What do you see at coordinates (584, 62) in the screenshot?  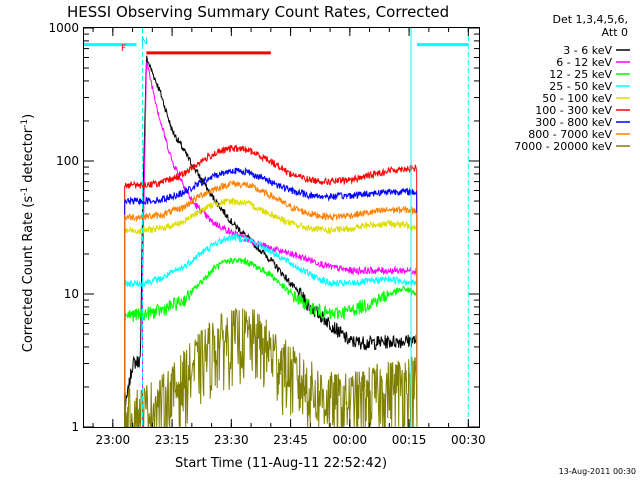 I see `legend-label-2: 6 - 12 keV` at bounding box center [584, 62].